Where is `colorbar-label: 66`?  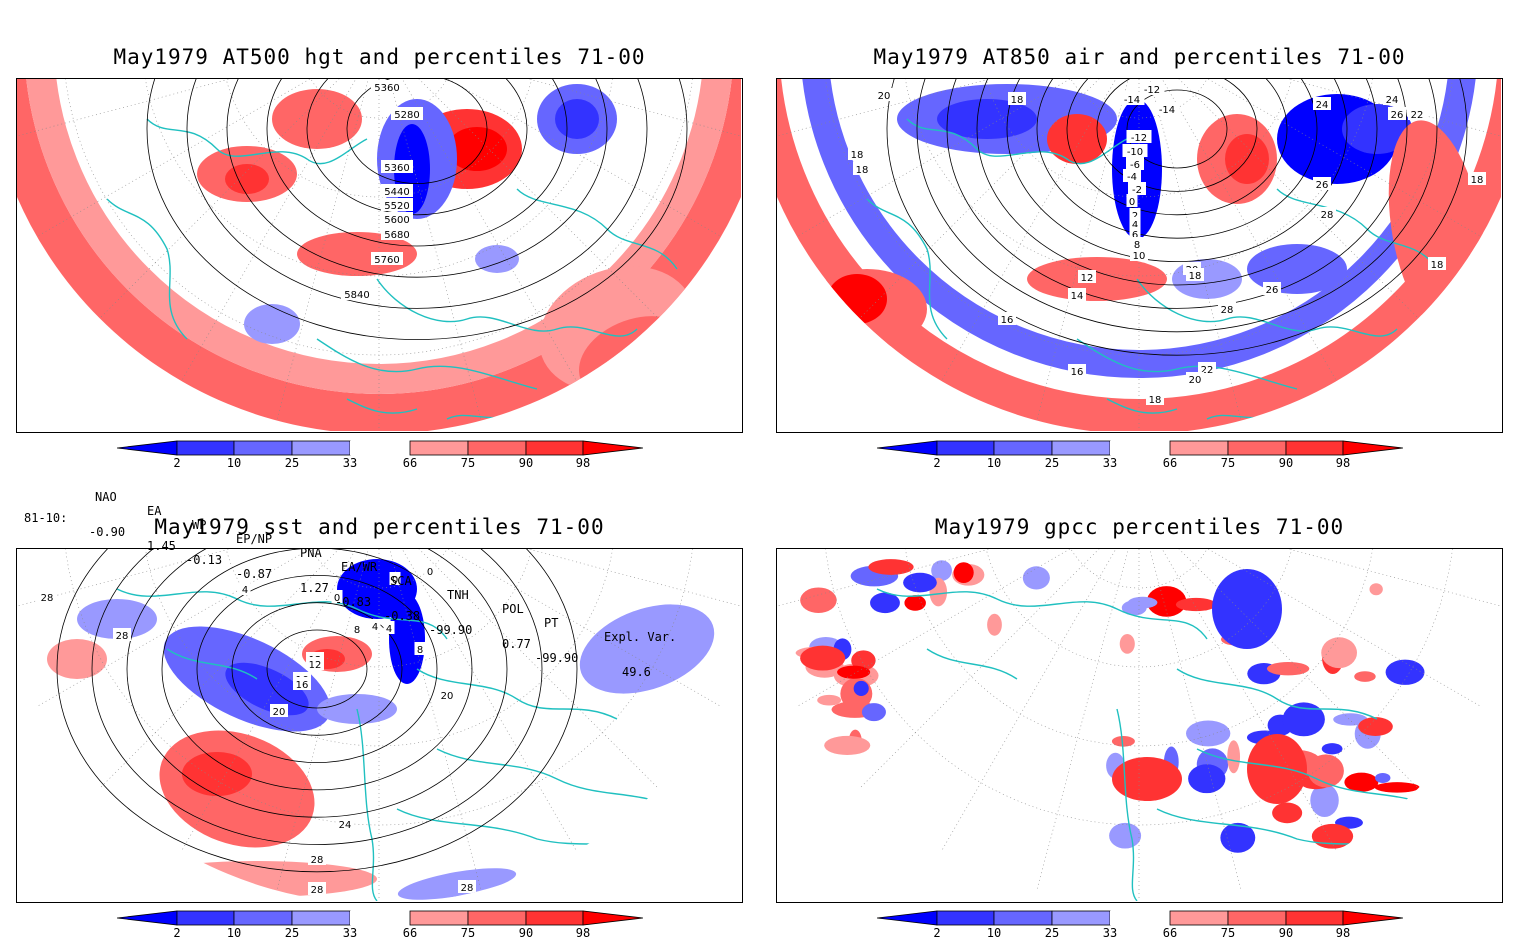
colorbar-label: 66 is located at coordinates (410, 463).